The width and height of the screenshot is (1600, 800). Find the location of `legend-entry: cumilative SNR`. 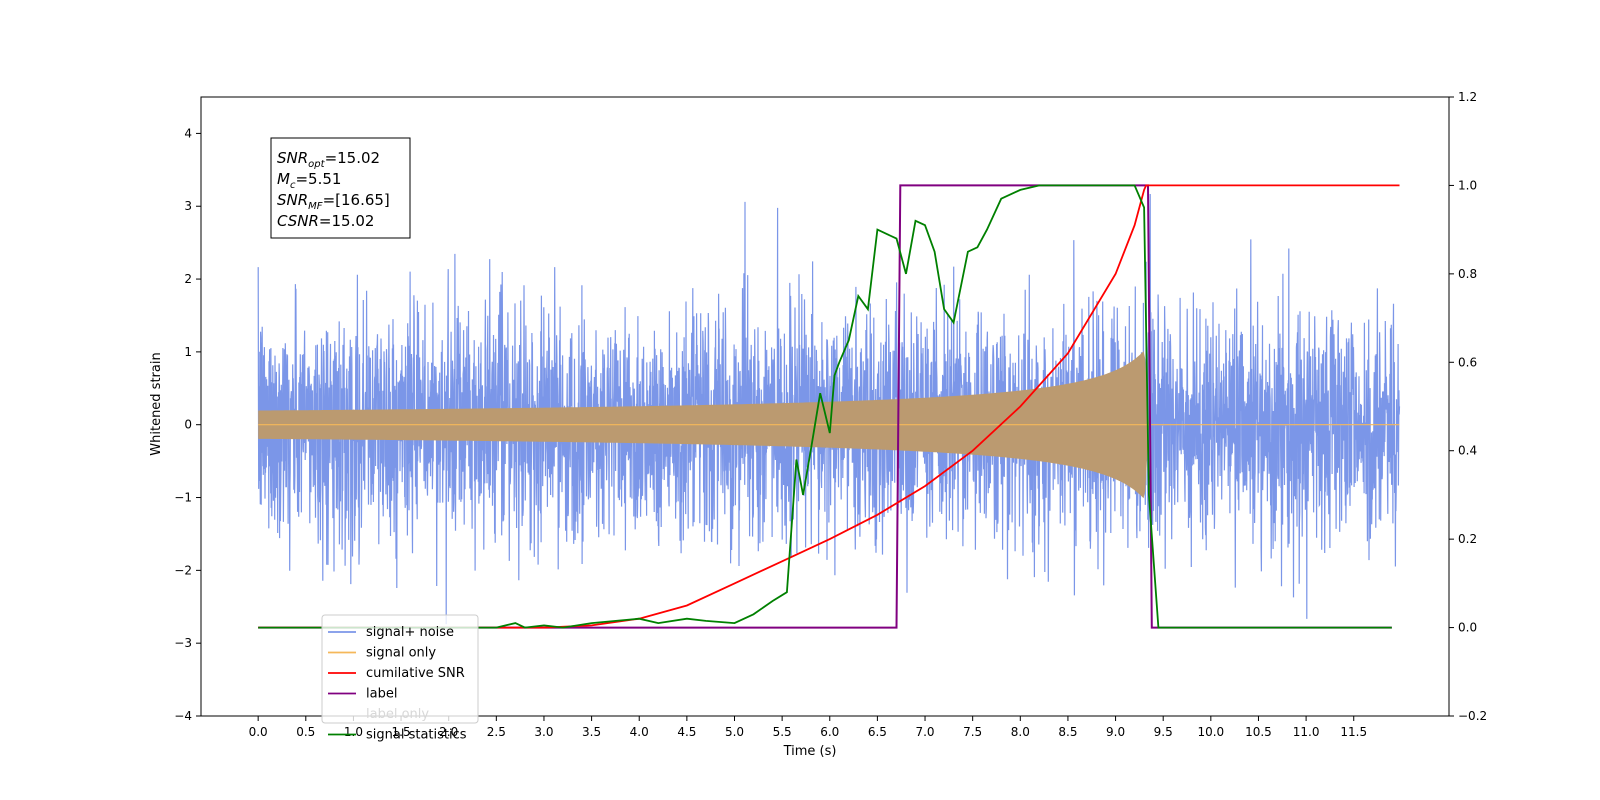

legend-entry: cumilative SNR is located at coordinates (415, 673).